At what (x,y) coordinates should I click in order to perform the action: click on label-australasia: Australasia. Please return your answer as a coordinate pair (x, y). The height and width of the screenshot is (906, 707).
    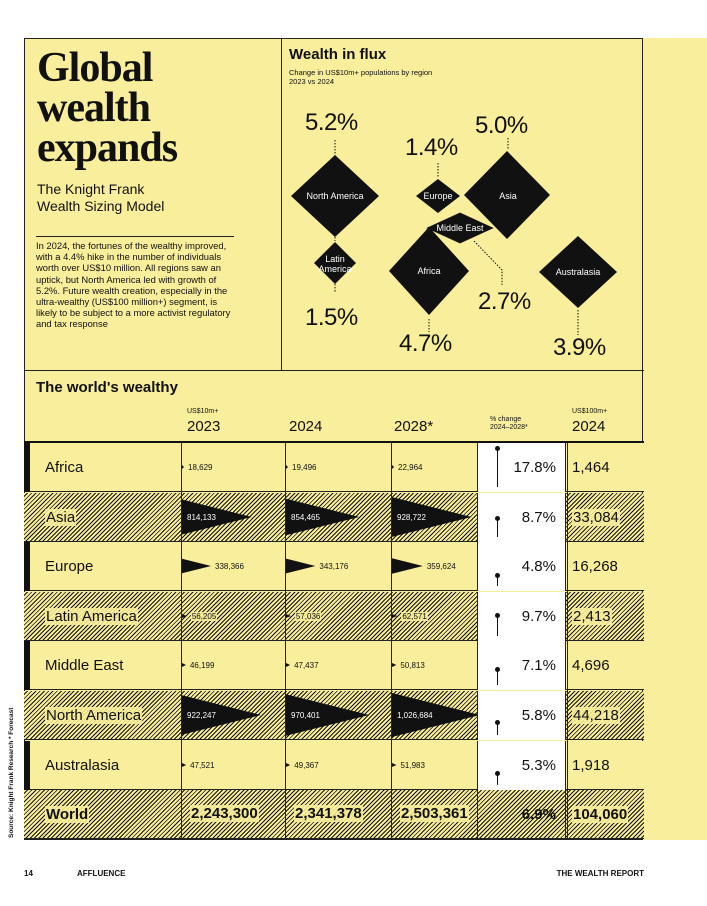
    Looking at the image, I should click on (578, 272).